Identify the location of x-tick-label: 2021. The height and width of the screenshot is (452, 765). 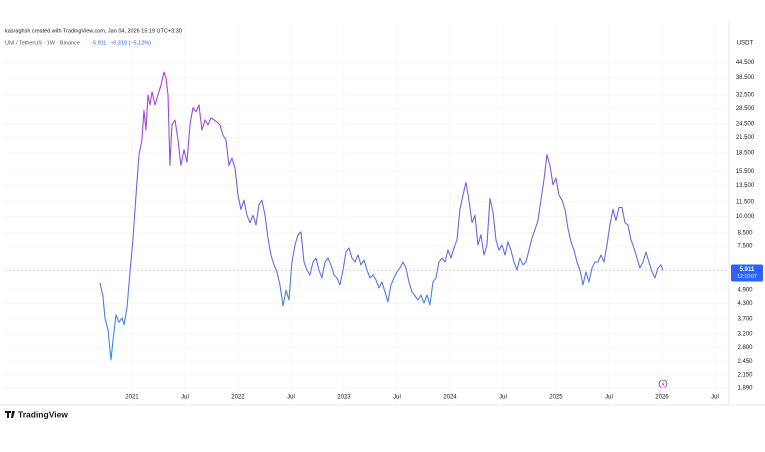
(132, 398).